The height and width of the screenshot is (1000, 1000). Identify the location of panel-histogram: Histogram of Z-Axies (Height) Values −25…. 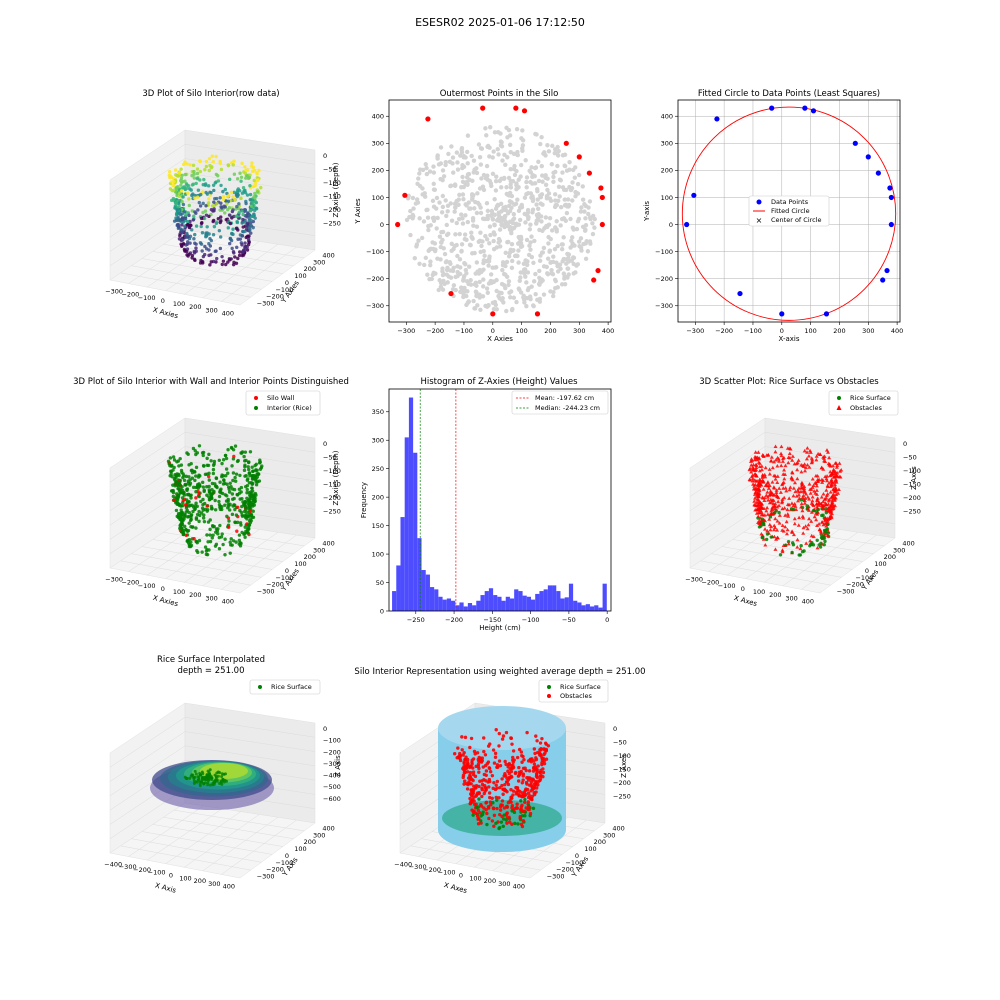
(486, 504).